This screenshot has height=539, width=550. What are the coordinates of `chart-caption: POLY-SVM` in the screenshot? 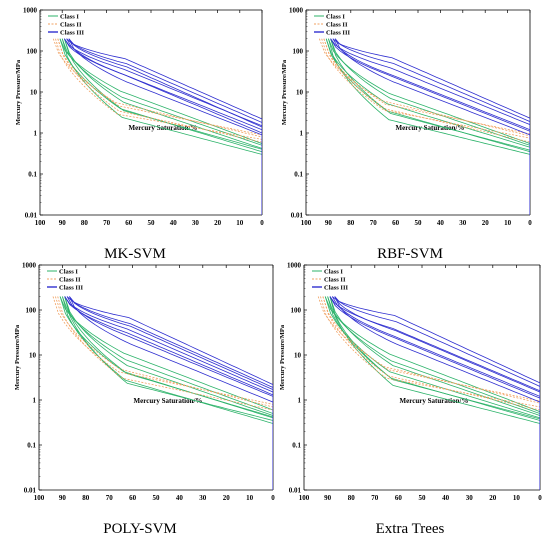 It's located at (140, 529).